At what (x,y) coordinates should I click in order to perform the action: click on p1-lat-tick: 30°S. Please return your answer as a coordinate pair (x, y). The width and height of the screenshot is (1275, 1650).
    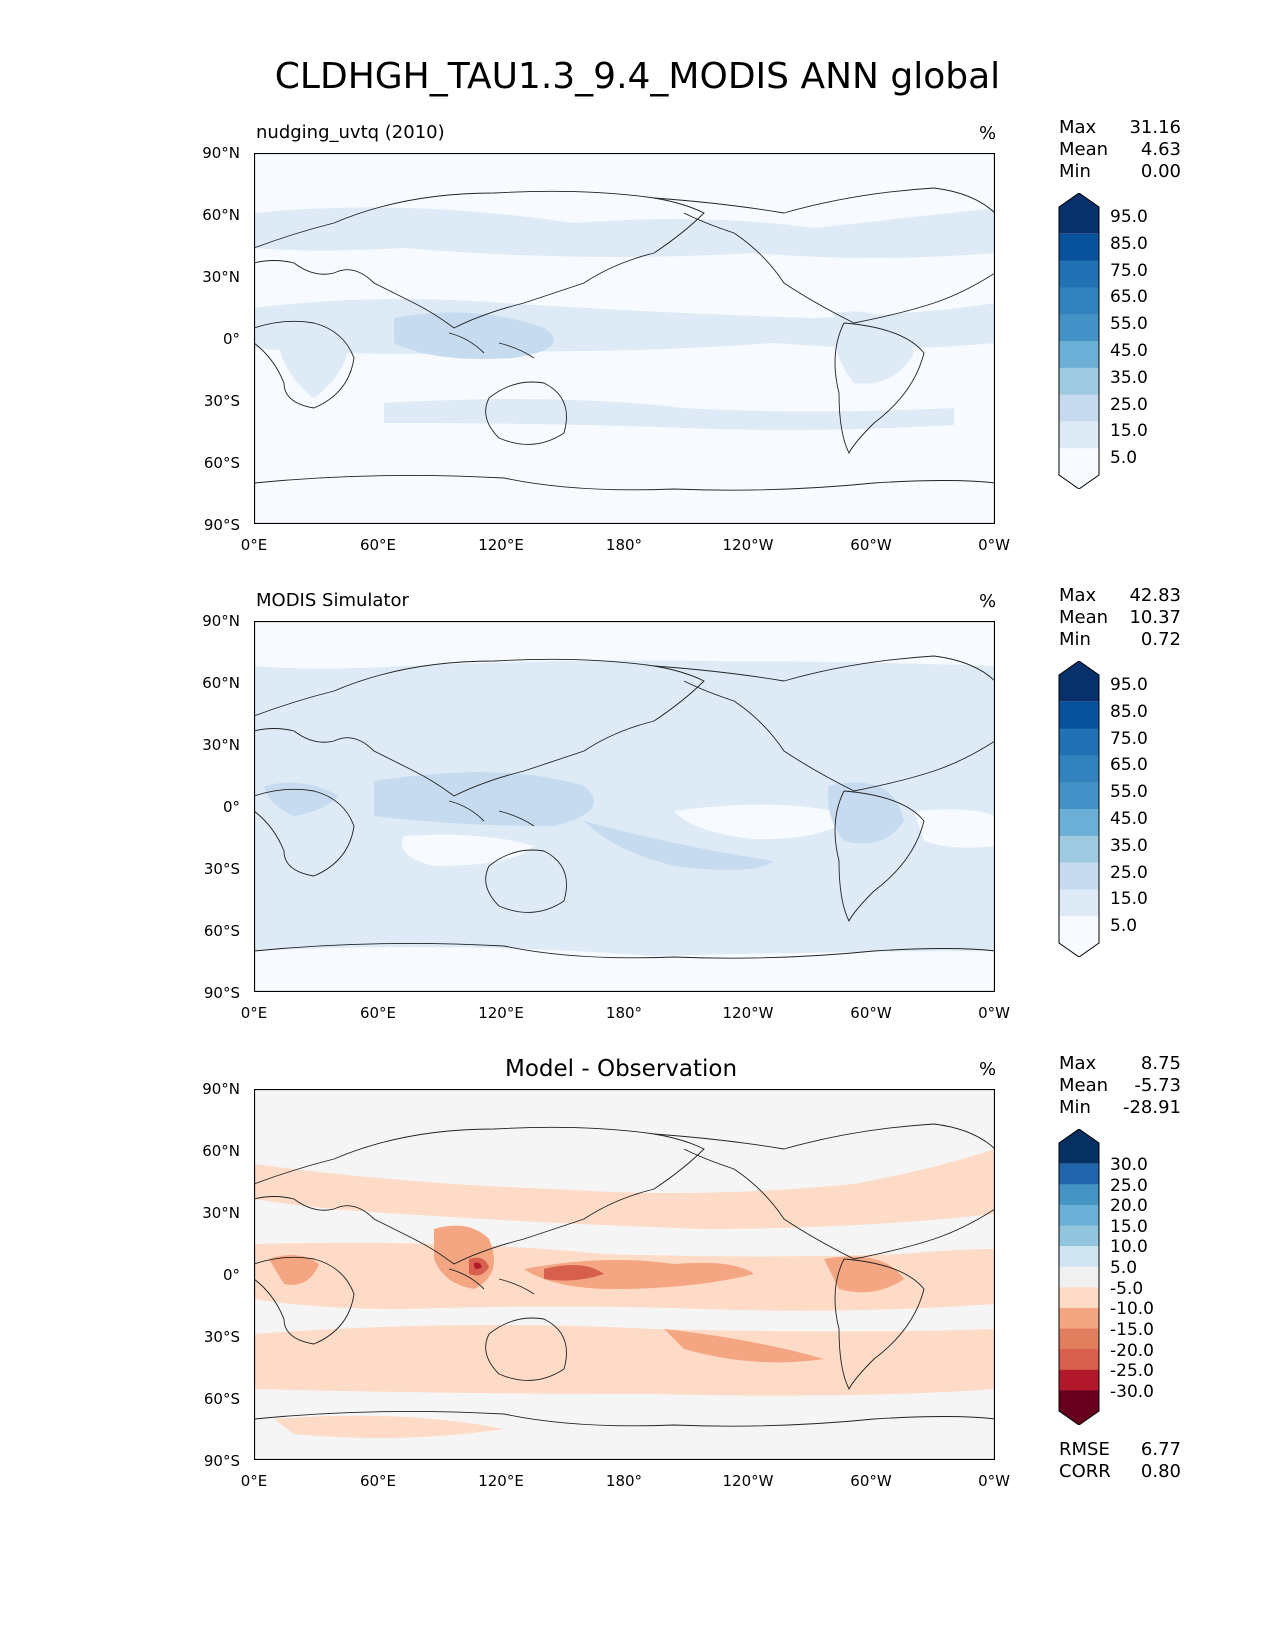
    Looking at the image, I should click on (221, 401).